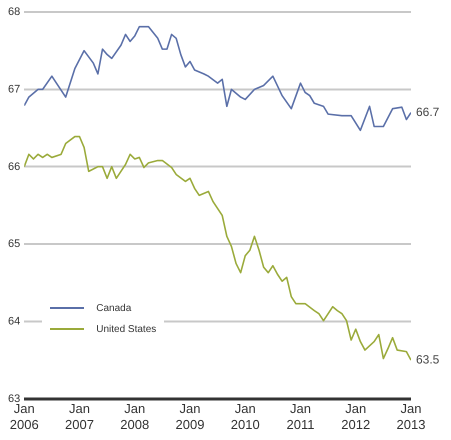  Describe the element at coordinates (300, 416) in the screenshot. I see `x-tick-label: Jan 2011` at that location.